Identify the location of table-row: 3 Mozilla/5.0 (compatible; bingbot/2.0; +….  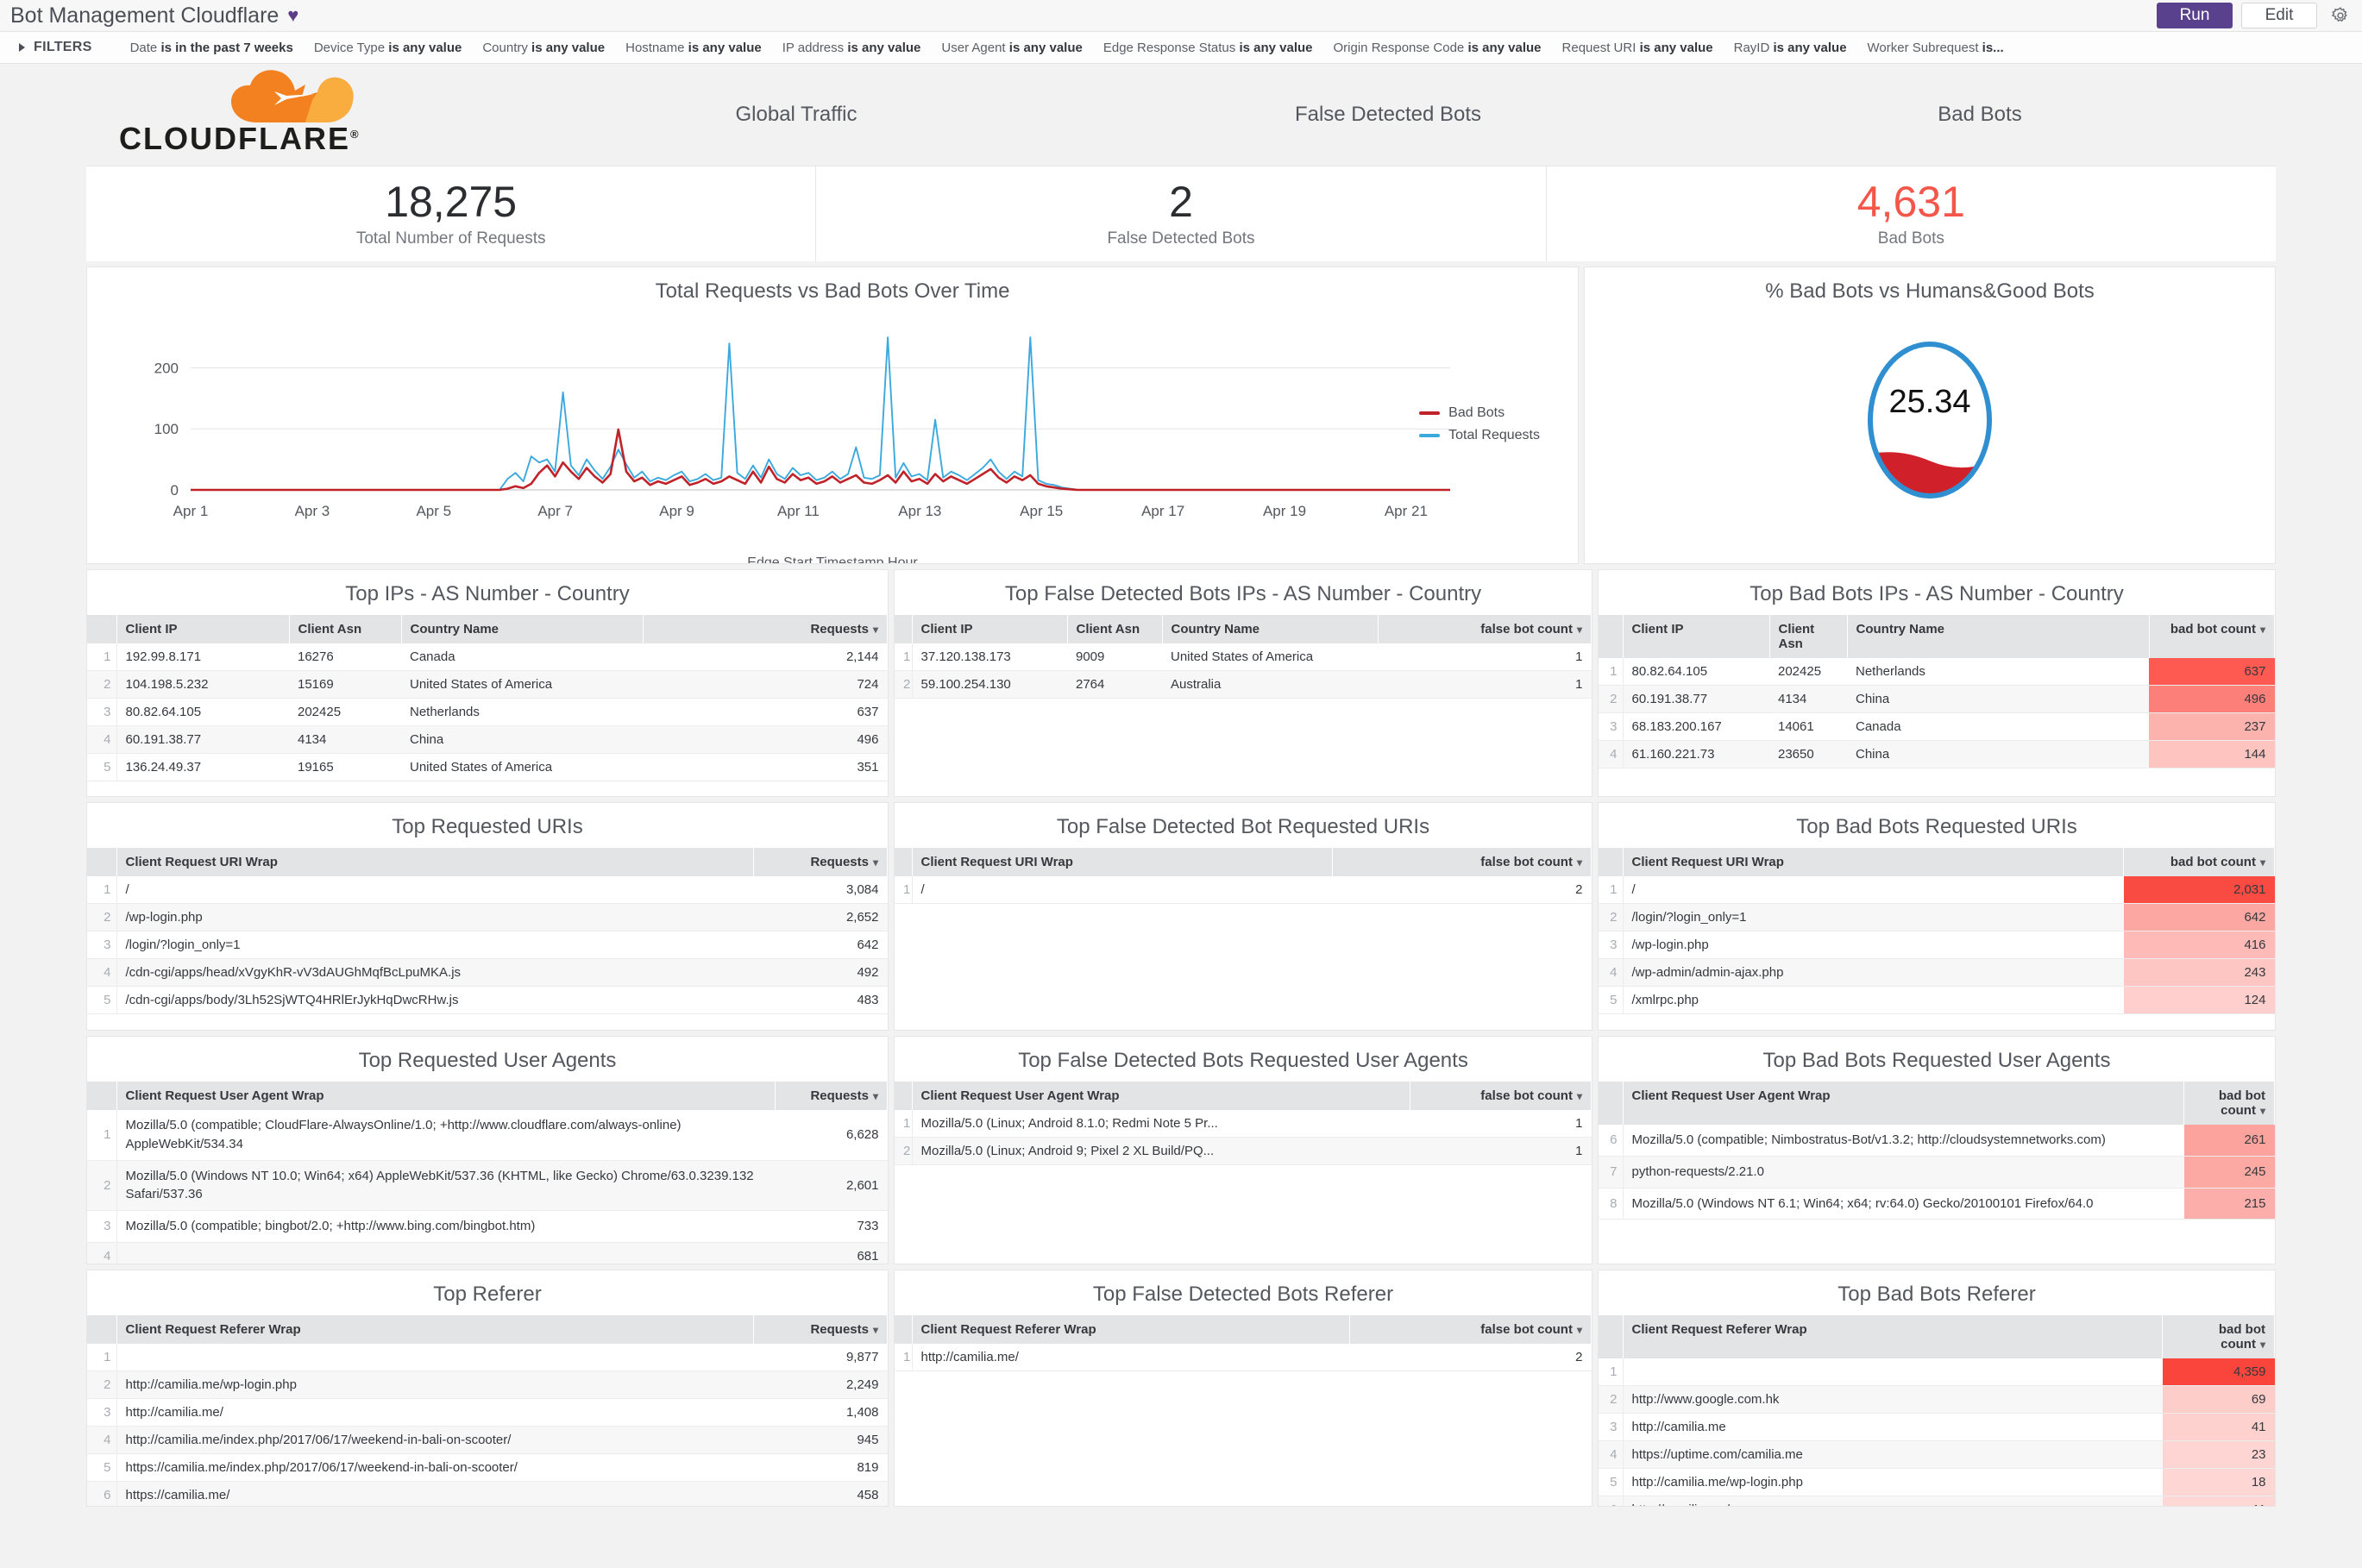
(487, 1226).